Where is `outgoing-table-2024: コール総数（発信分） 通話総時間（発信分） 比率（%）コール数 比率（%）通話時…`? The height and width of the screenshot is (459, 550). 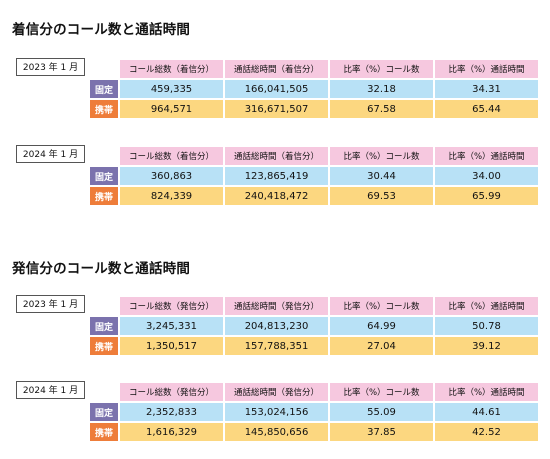 outgoing-table-2024: コール総数（発信分） 通話総時間（発信分） 比率（%）コール数 比率（%）通話時… is located at coordinates (314, 412).